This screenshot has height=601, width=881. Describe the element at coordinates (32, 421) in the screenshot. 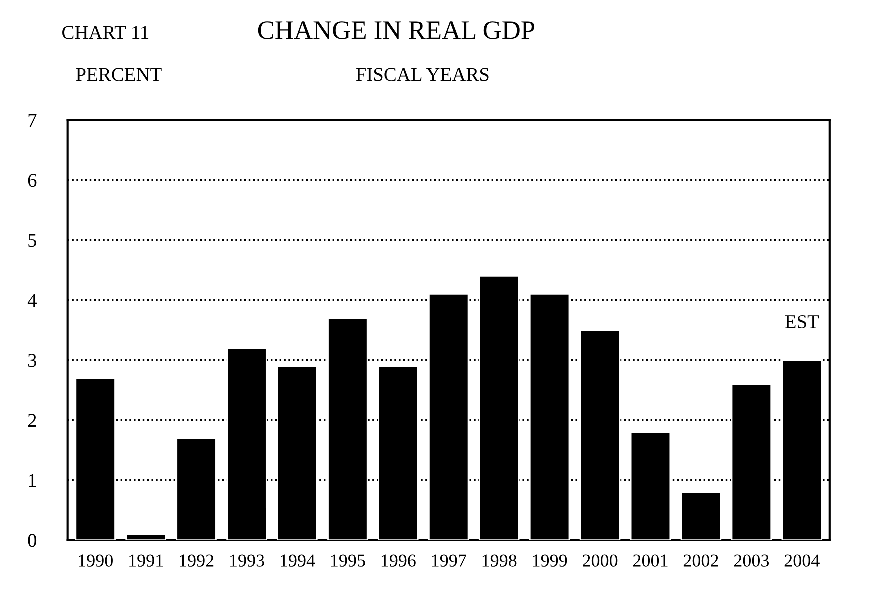

I see `y-tick-label: 2` at that location.